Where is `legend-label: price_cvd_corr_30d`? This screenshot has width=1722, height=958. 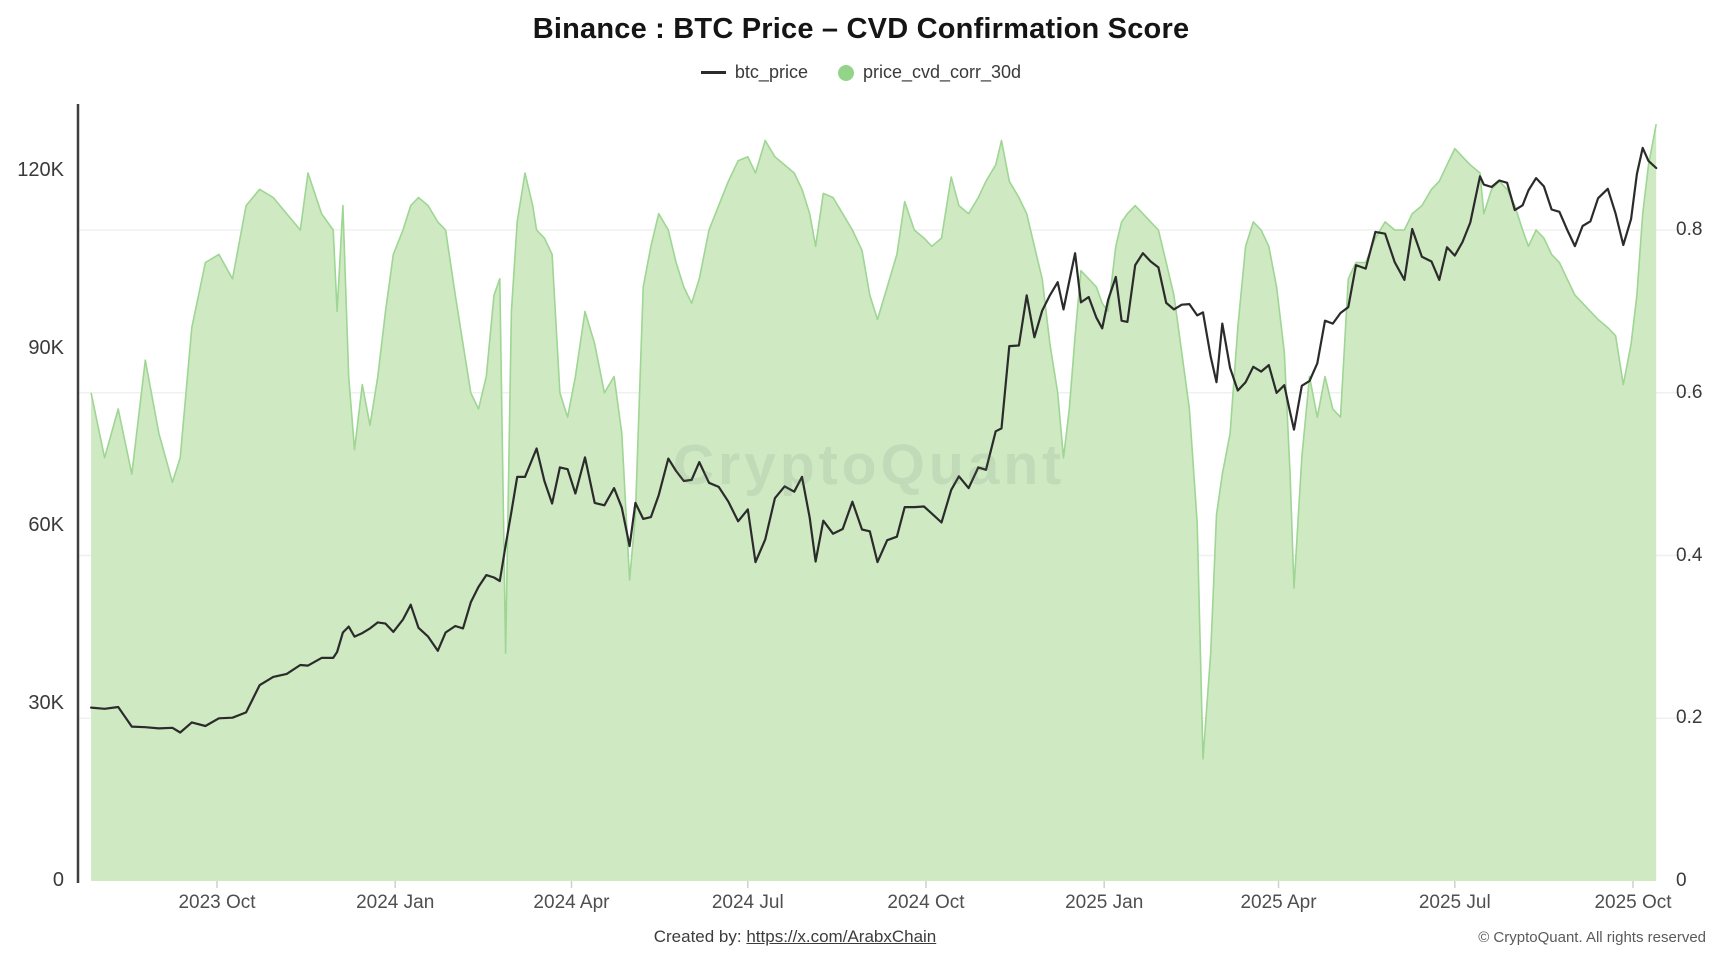 legend-label: price_cvd_corr_30d is located at coordinates (942, 72).